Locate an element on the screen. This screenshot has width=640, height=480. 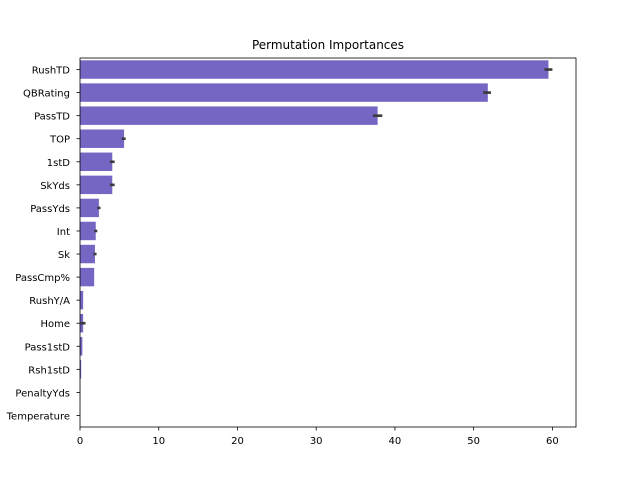
y-tick-label: Sk is located at coordinates (64, 255).